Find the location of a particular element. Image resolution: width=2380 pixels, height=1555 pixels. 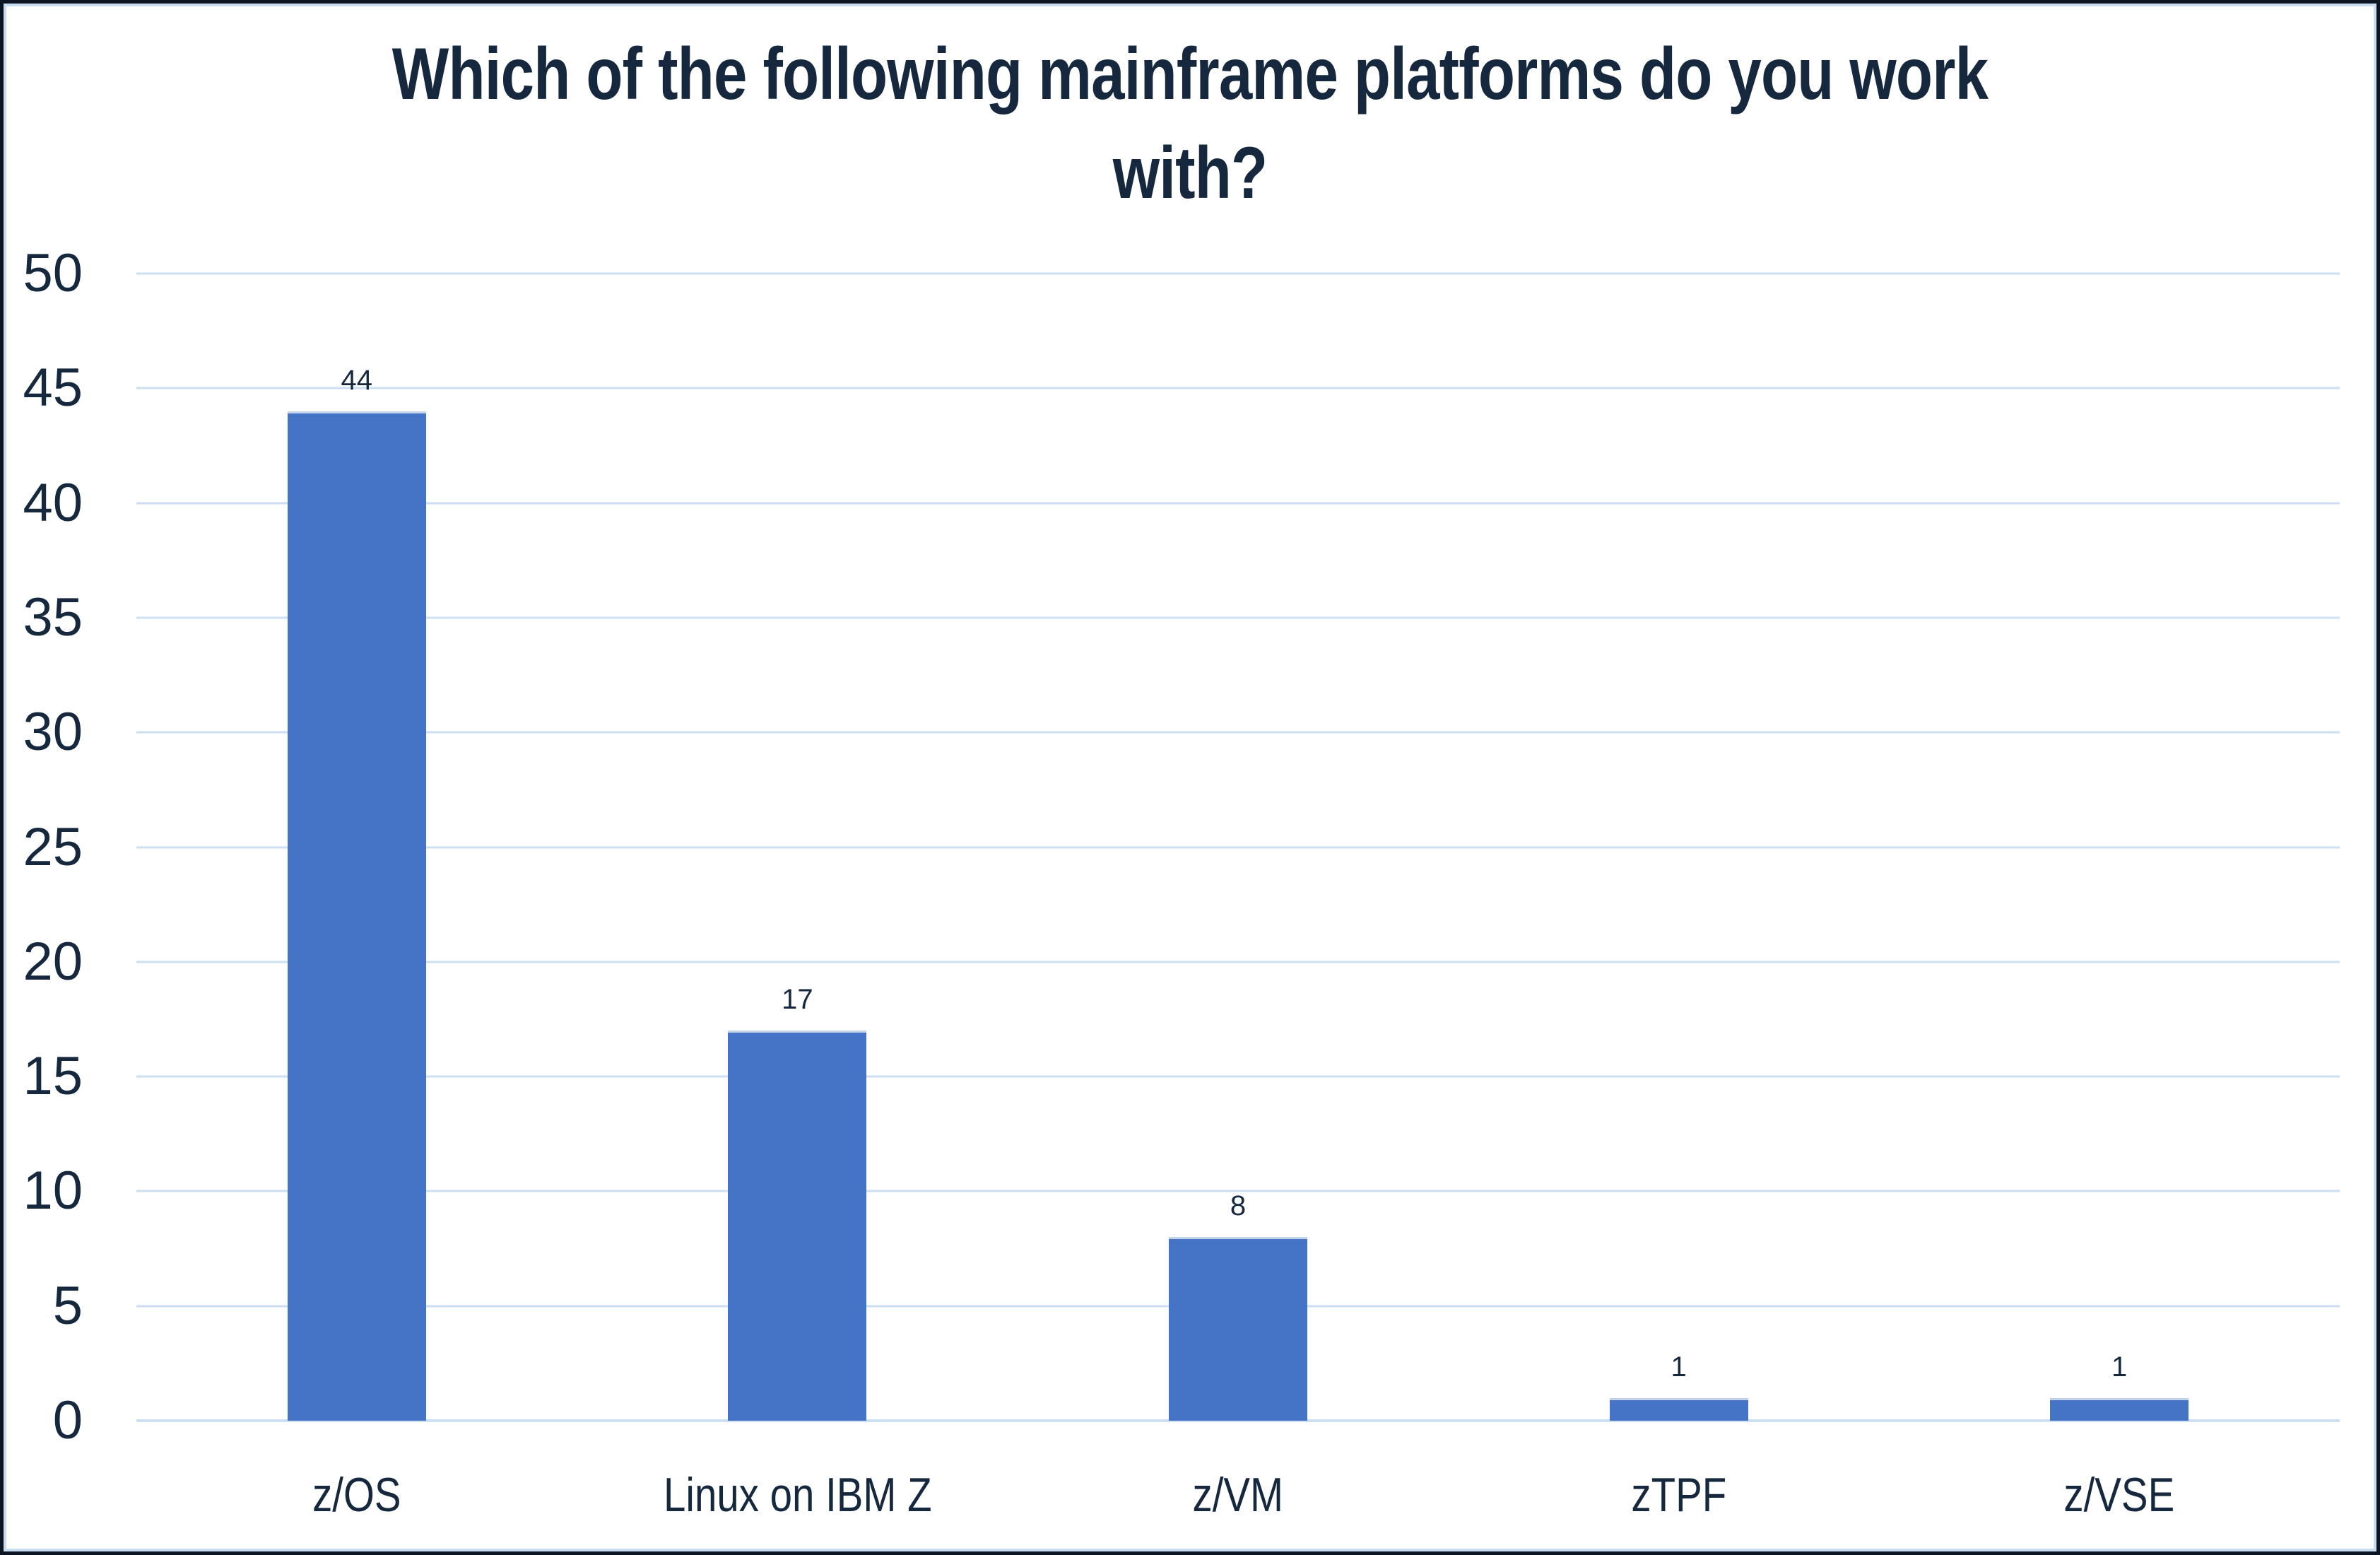

bar-slot-linux-on-ibm-z: 17 is located at coordinates (798, 847).